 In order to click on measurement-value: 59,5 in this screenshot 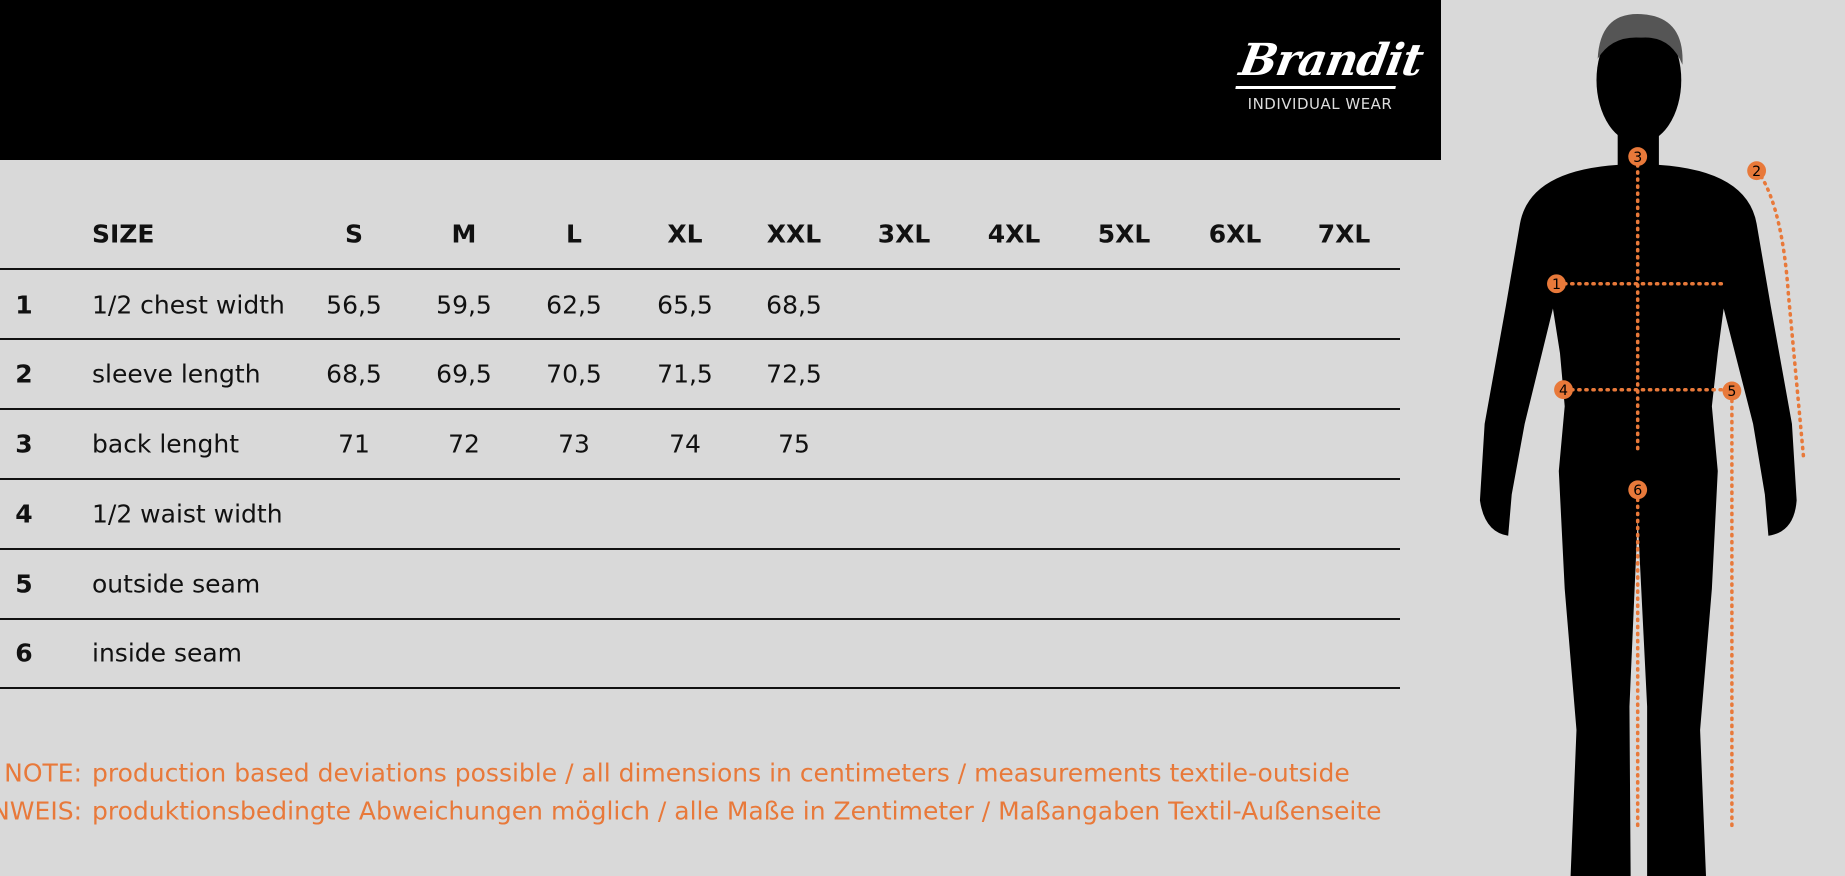, I will do `click(464, 305)`.